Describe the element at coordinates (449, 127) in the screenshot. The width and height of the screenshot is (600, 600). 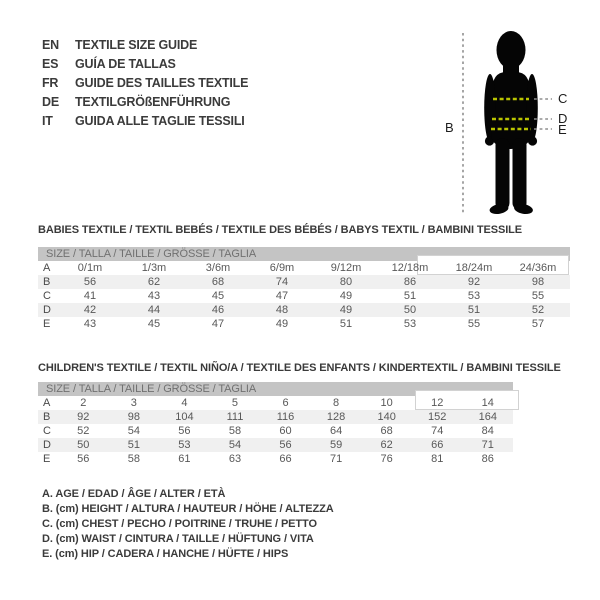
I see `label-b: B` at that location.